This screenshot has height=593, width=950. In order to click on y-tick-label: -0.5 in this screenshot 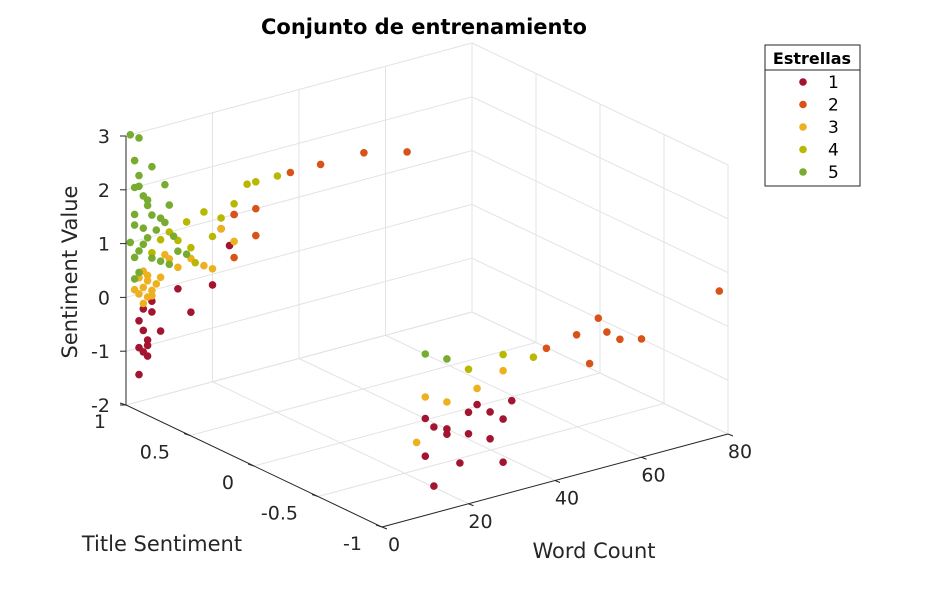, I will do `click(279, 514)`.